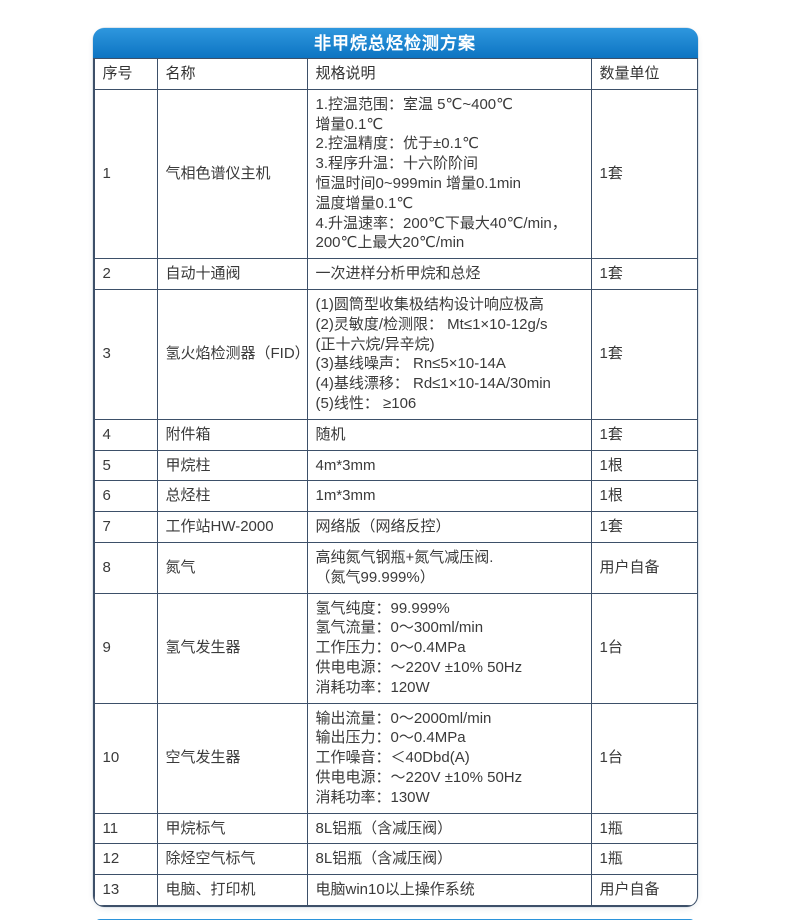 Image resolution: width=790 pixels, height=920 pixels. I want to click on row-index-cell: 12, so click(125, 859).